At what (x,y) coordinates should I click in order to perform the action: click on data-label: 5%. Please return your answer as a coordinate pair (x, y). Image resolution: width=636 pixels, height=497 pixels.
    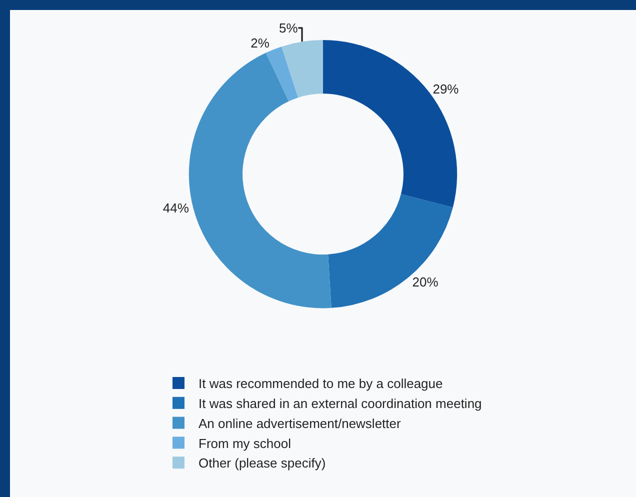
    Looking at the image, I should click on (288, 28).